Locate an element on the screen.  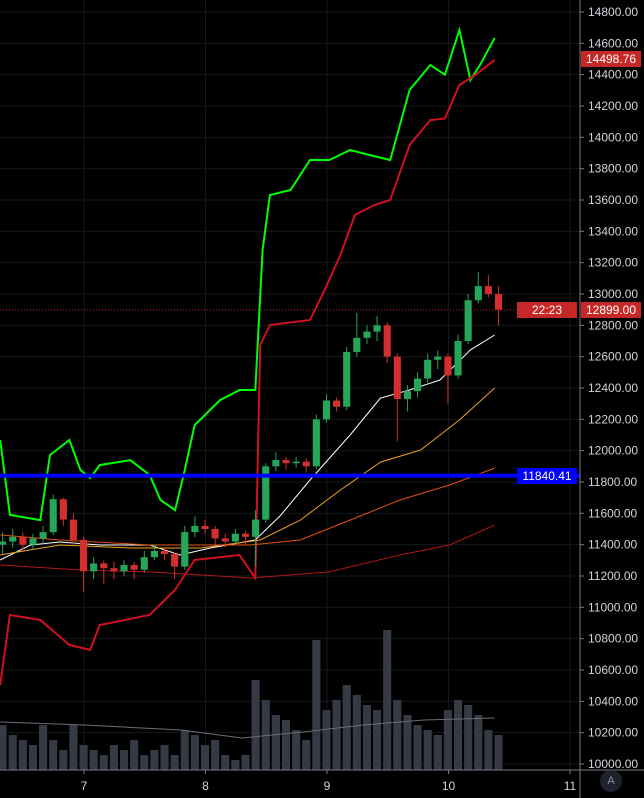
price-tick-label: 14200.00 is located at coordinates (613, 106).